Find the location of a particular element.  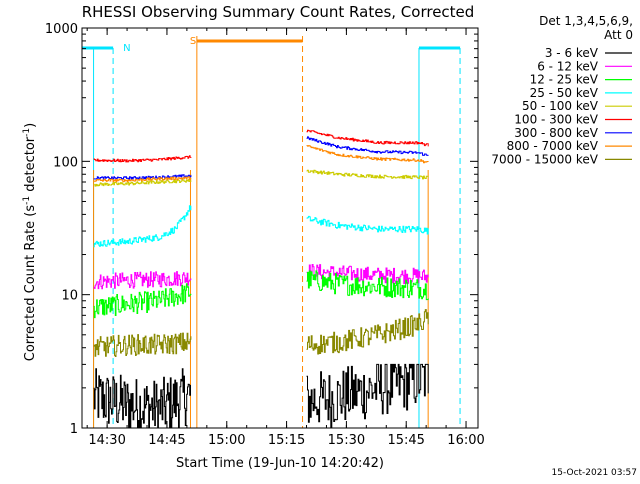

y-tick-label-0: 1 is located at coordinates (74, 429).